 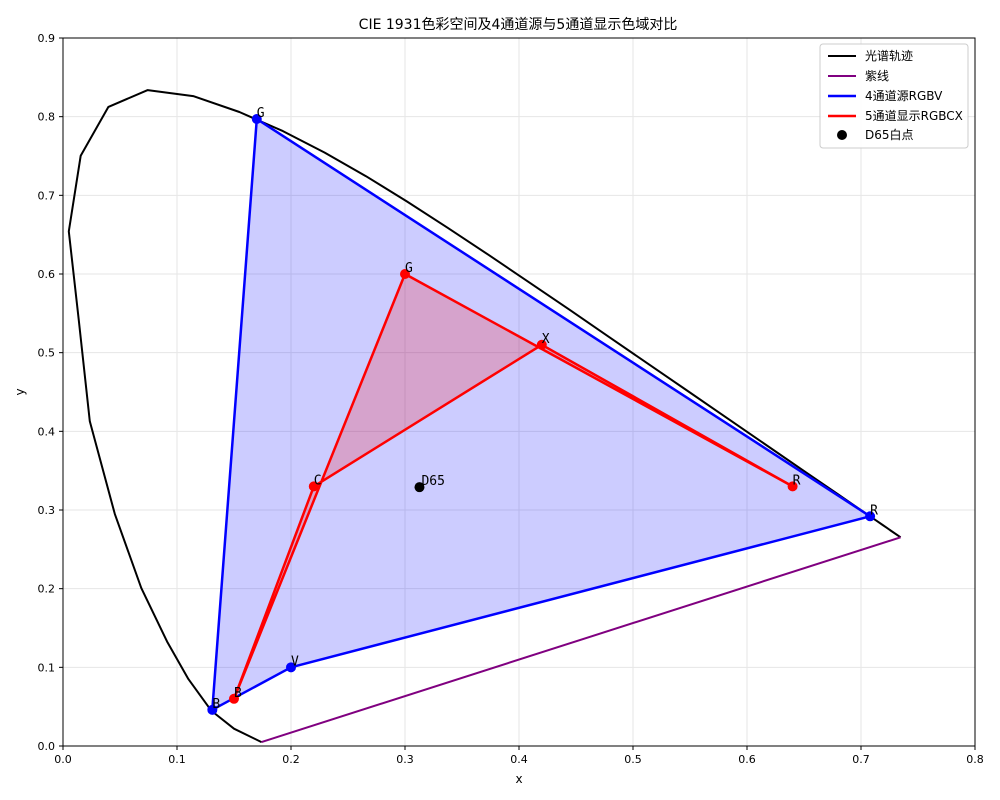 What do you see at coordinates (546, 339) in the screenshot?
I see `display-primary-label: X` at bounding box center [546, 339].